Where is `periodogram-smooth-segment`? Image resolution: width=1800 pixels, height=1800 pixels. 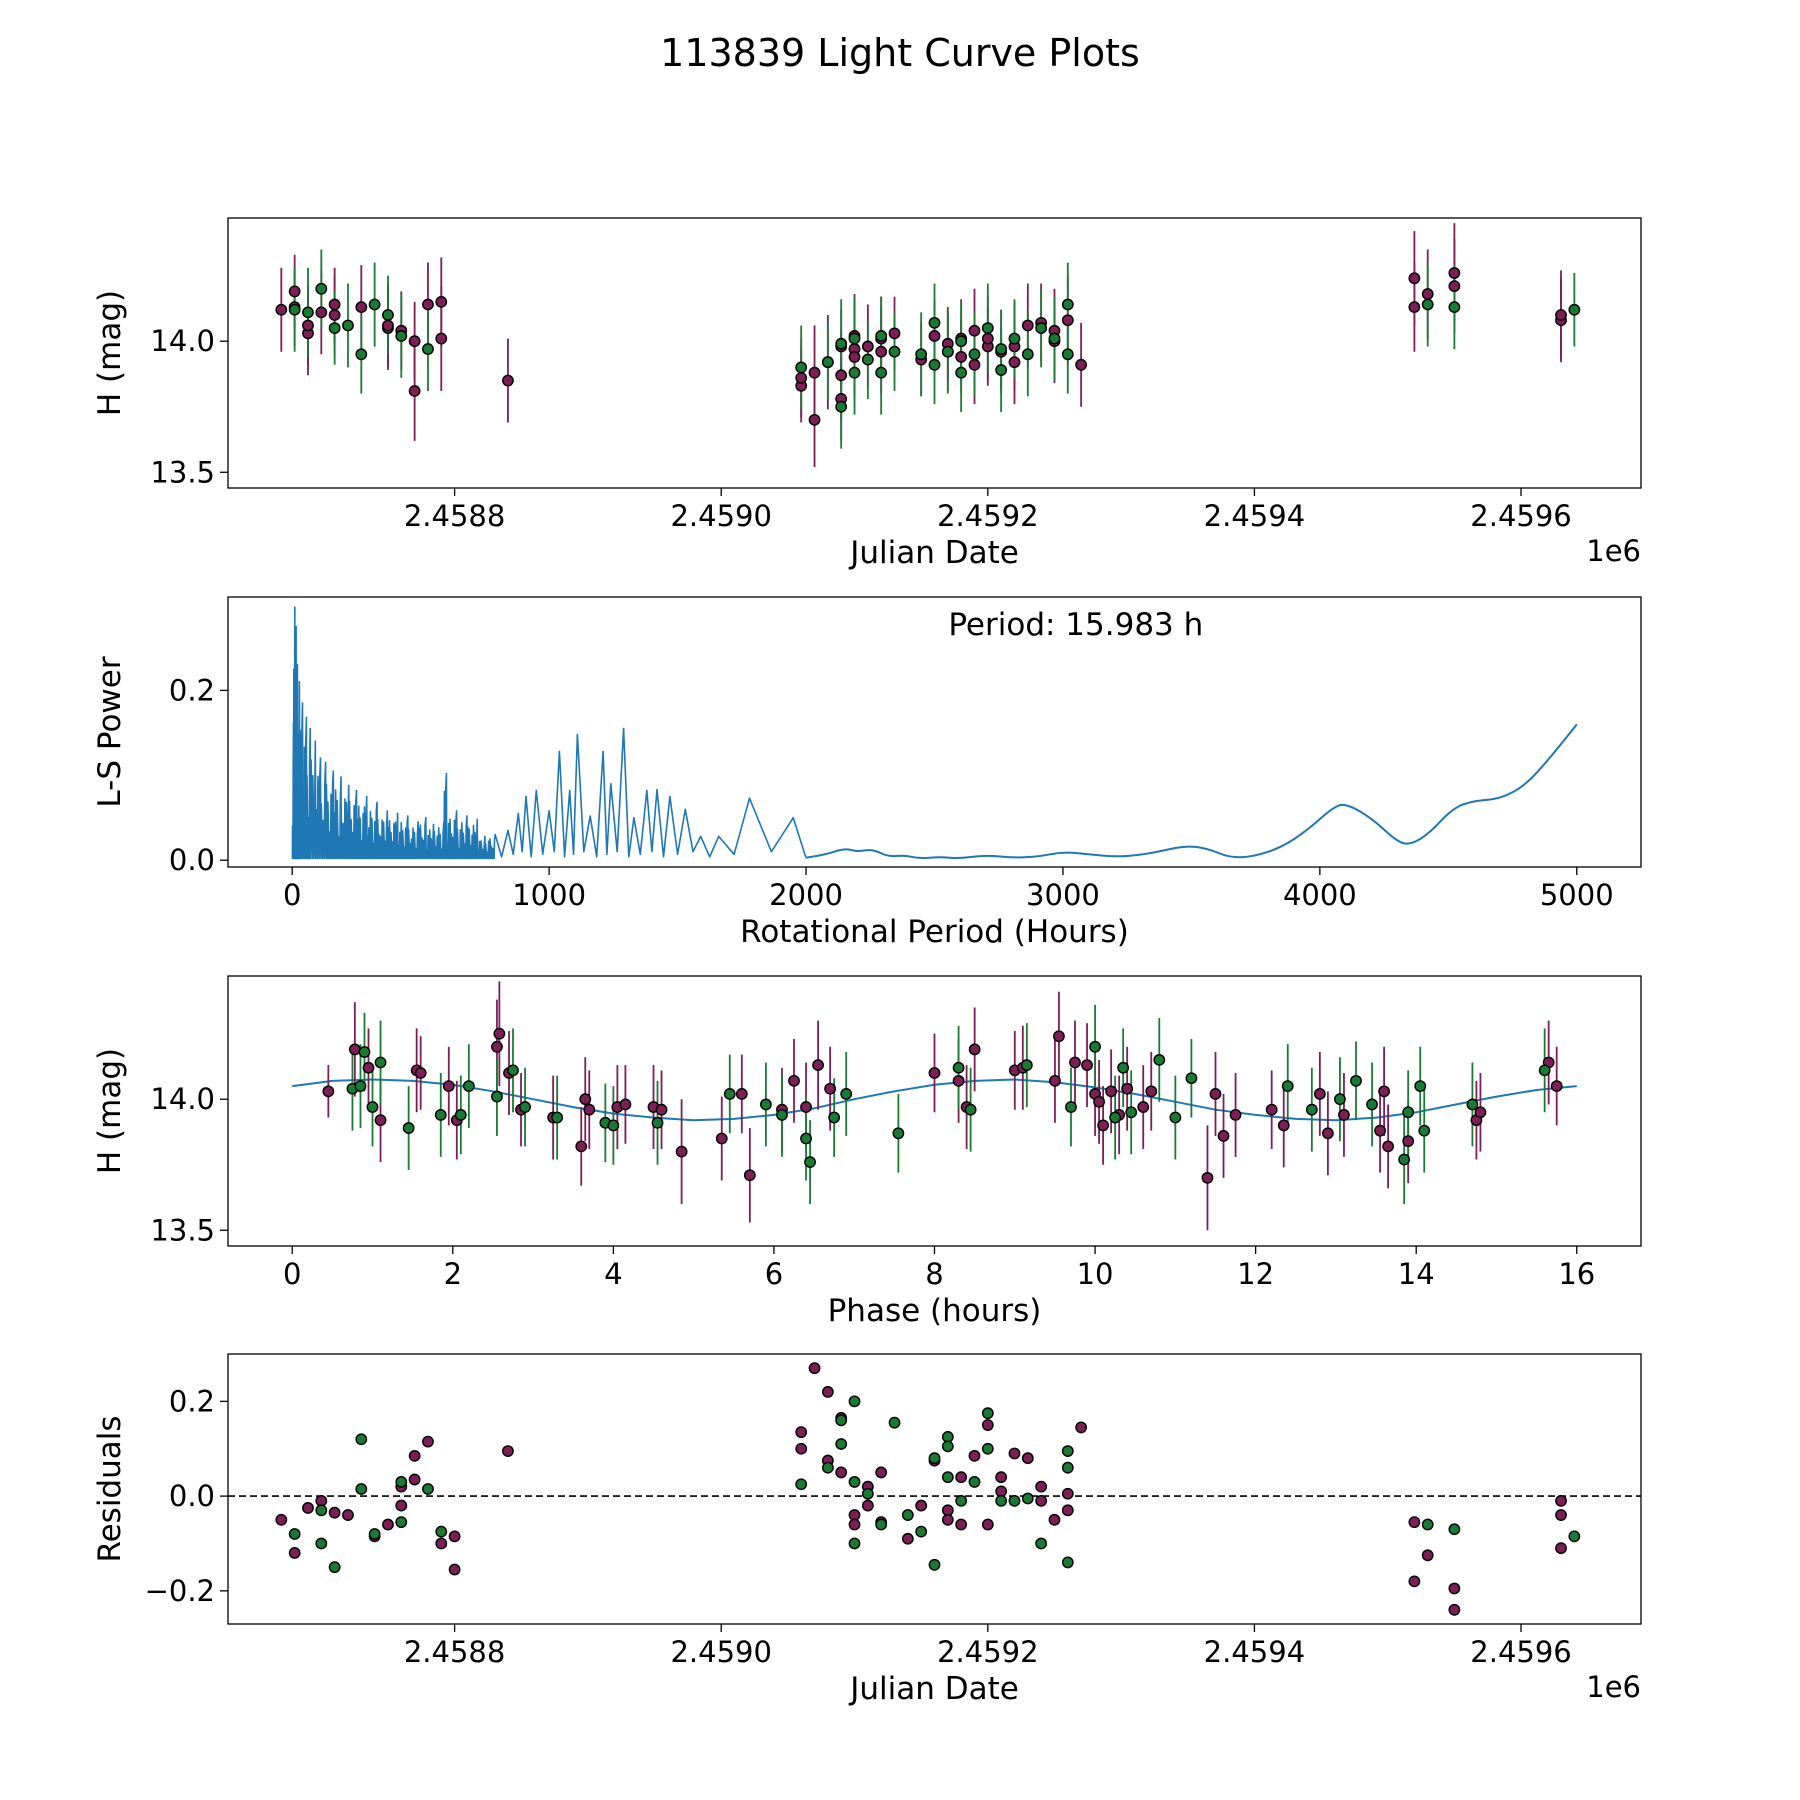
periodogram-smooth-segment is located at coordinates (1191, 791).